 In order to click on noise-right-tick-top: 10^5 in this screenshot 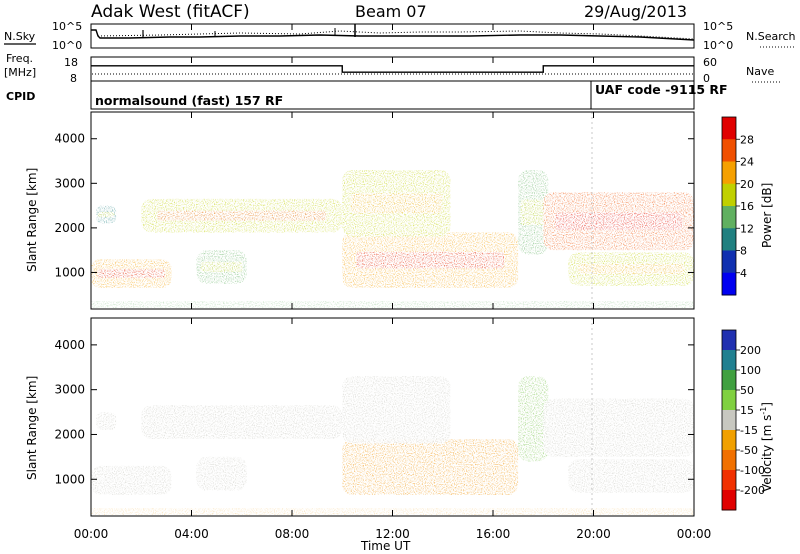, I will do `click(718, 26)`.